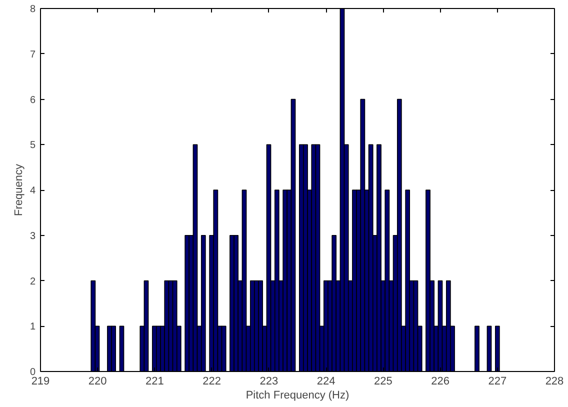 This screenshot has width=568, height=407. I want to click on y-tick-label: 6, so click(33, 100).